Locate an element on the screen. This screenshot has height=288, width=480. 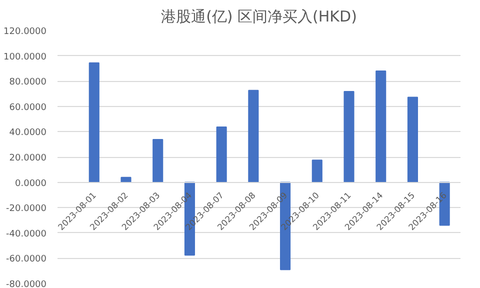
y-tick-label: -20.0000 is located at coordinates (26, 209).